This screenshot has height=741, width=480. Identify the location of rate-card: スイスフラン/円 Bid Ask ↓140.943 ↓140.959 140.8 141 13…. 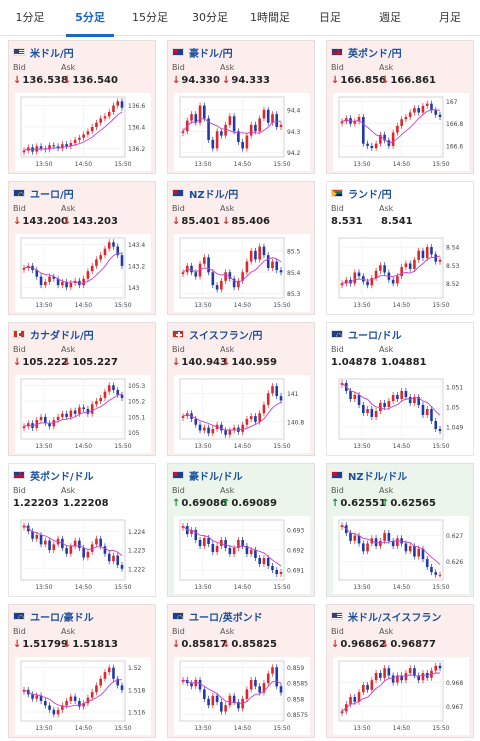
(241, 389).